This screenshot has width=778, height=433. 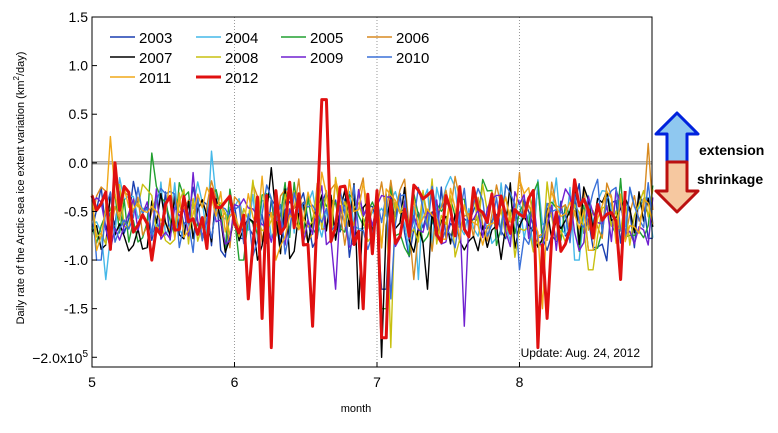 What do you see at coordinates (92, 382) in the screenshot?
I see `x-tick-label: 5` at bounding box center [92, 382].